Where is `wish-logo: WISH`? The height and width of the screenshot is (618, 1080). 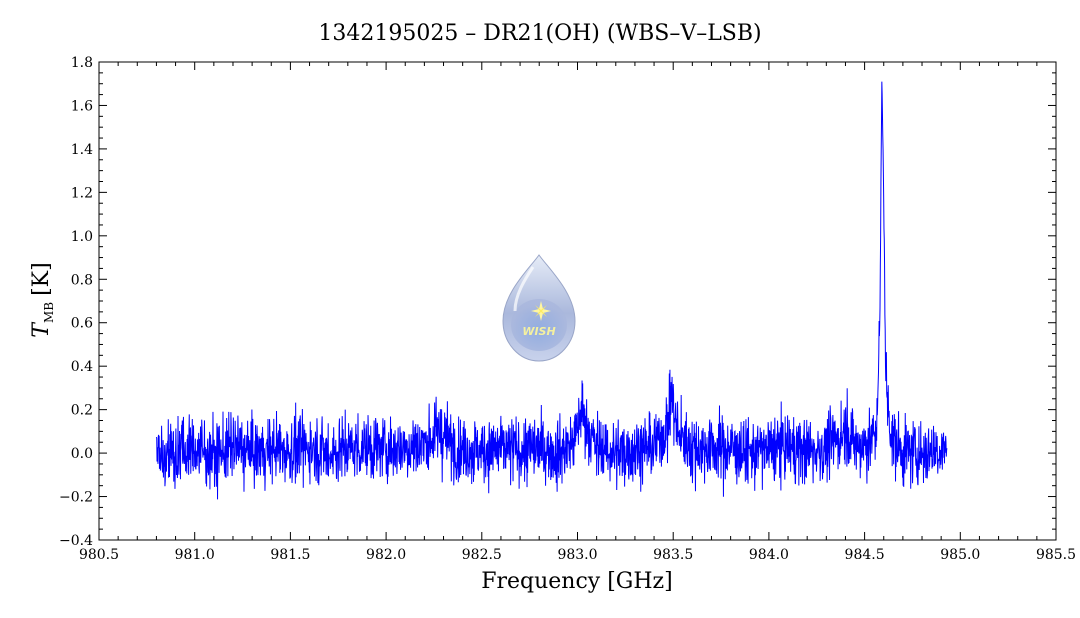
wish-logo: WISH is located at coordinates (539, 308).